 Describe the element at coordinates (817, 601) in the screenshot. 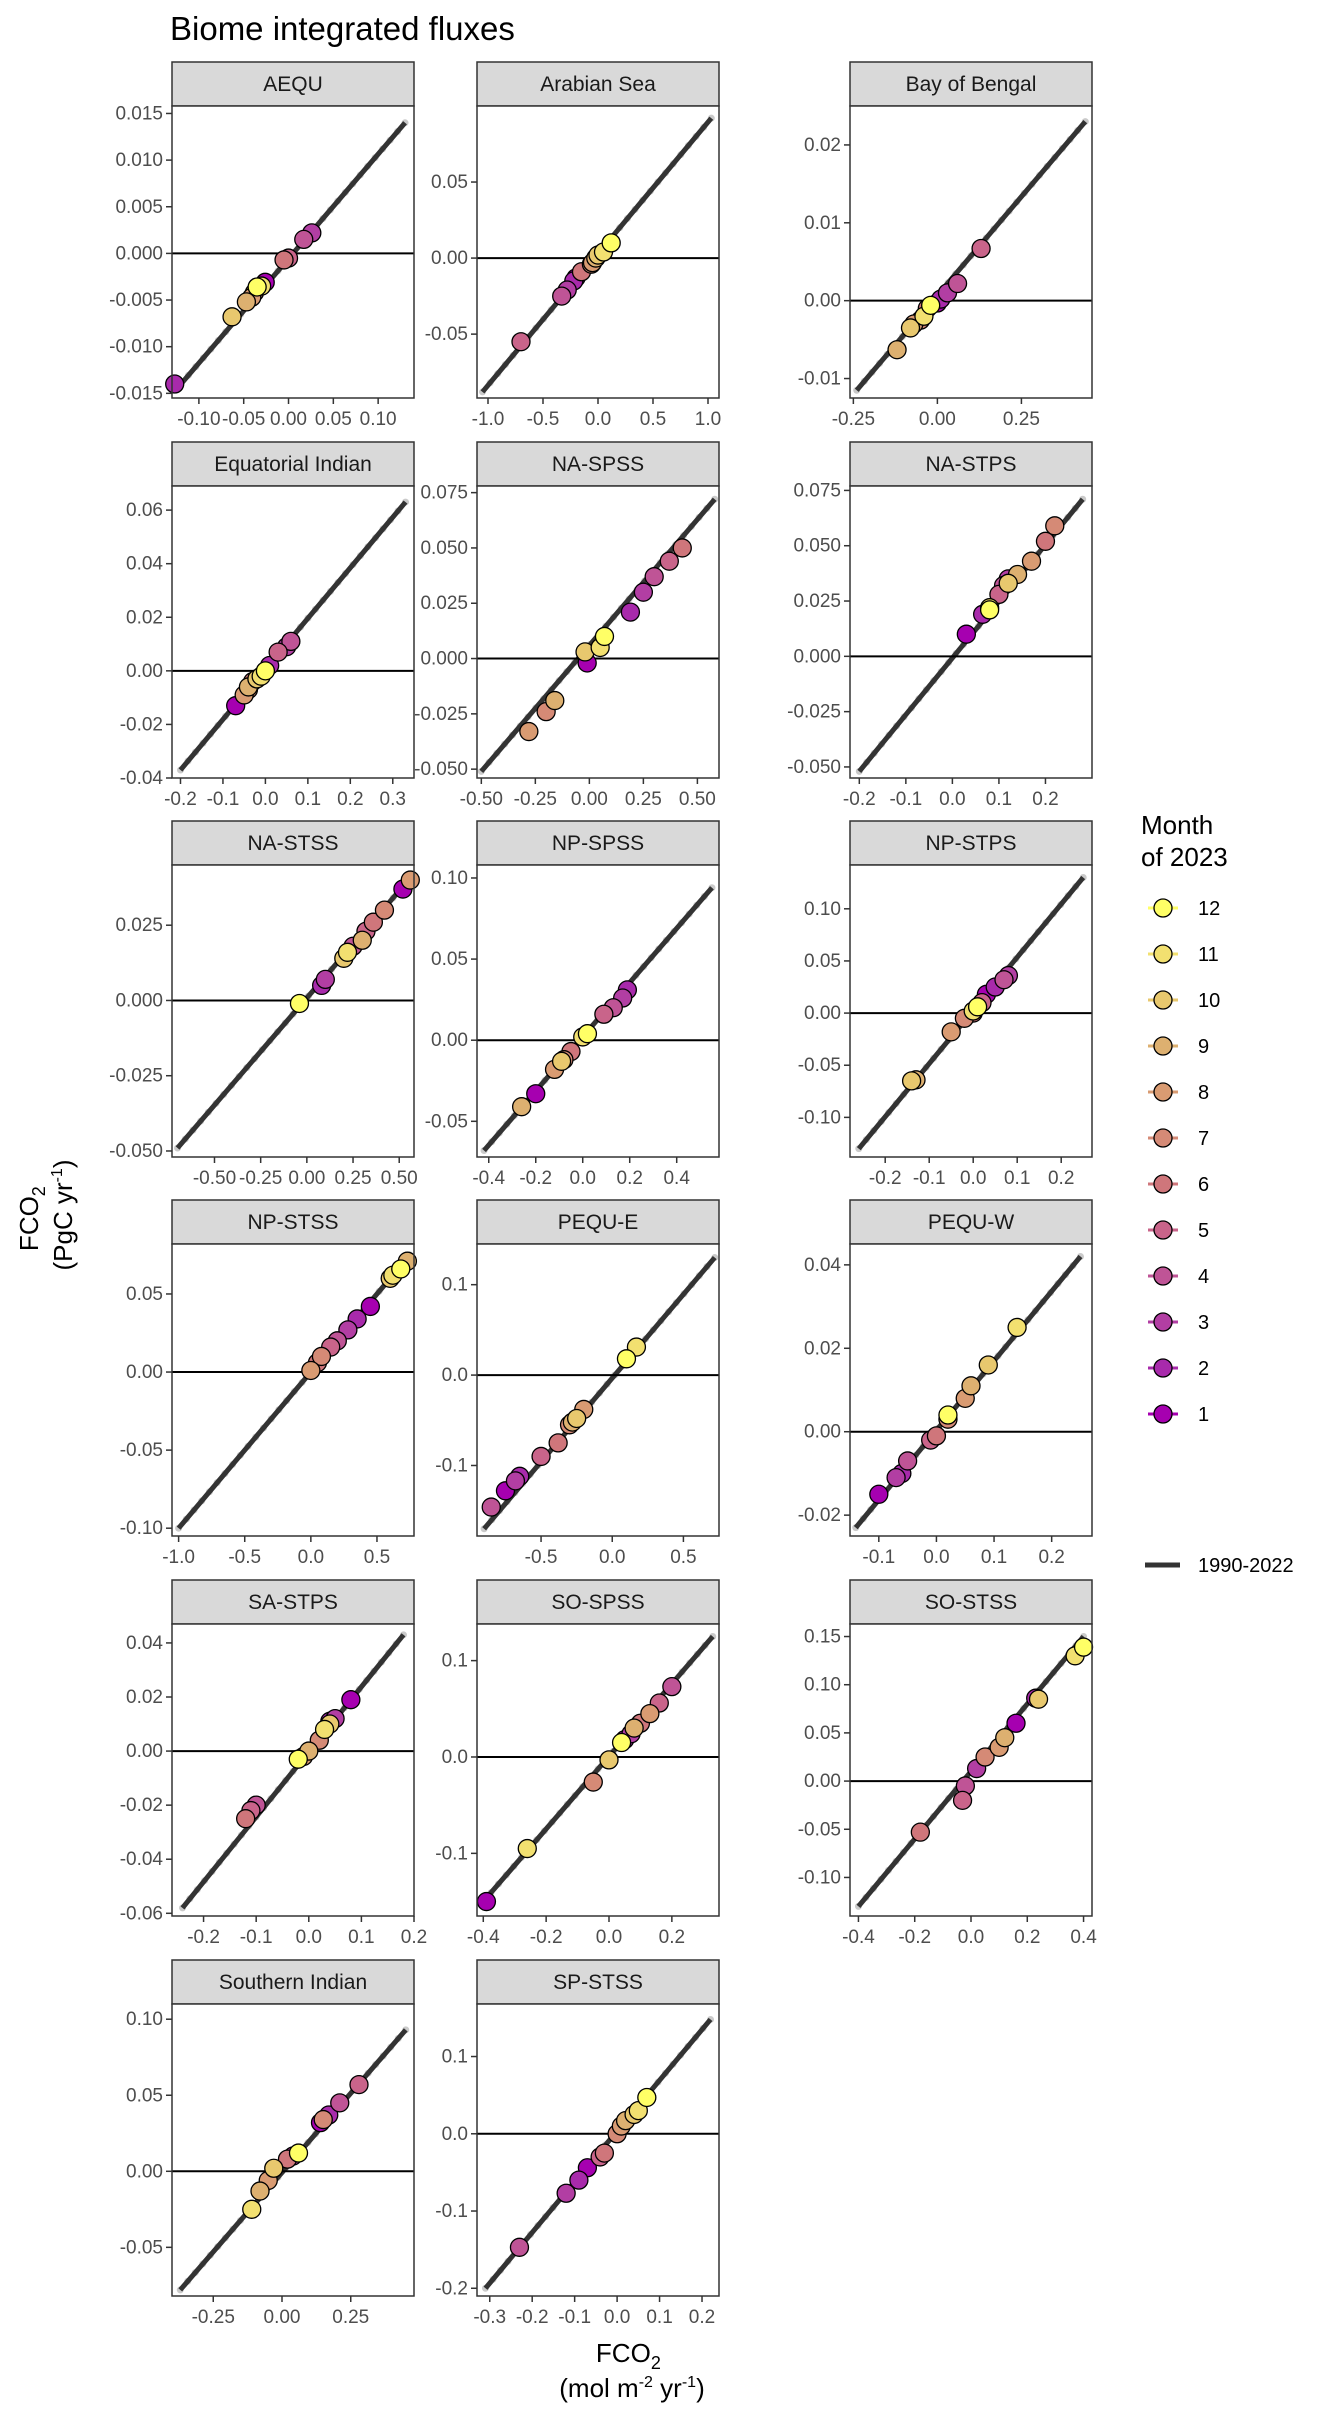

I see `y-tick-label: 0.025` at that location.